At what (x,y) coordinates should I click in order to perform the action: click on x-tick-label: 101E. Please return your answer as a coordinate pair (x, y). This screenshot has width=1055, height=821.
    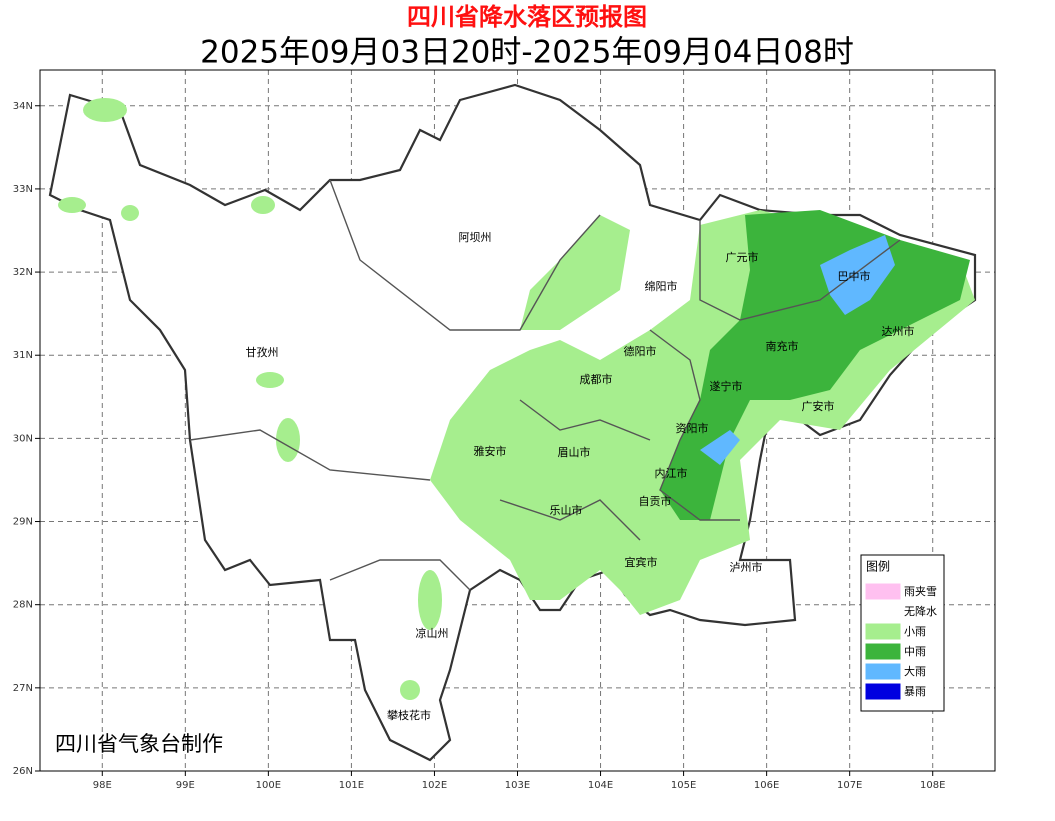
    Looking at the image, I should click on (351, 785).